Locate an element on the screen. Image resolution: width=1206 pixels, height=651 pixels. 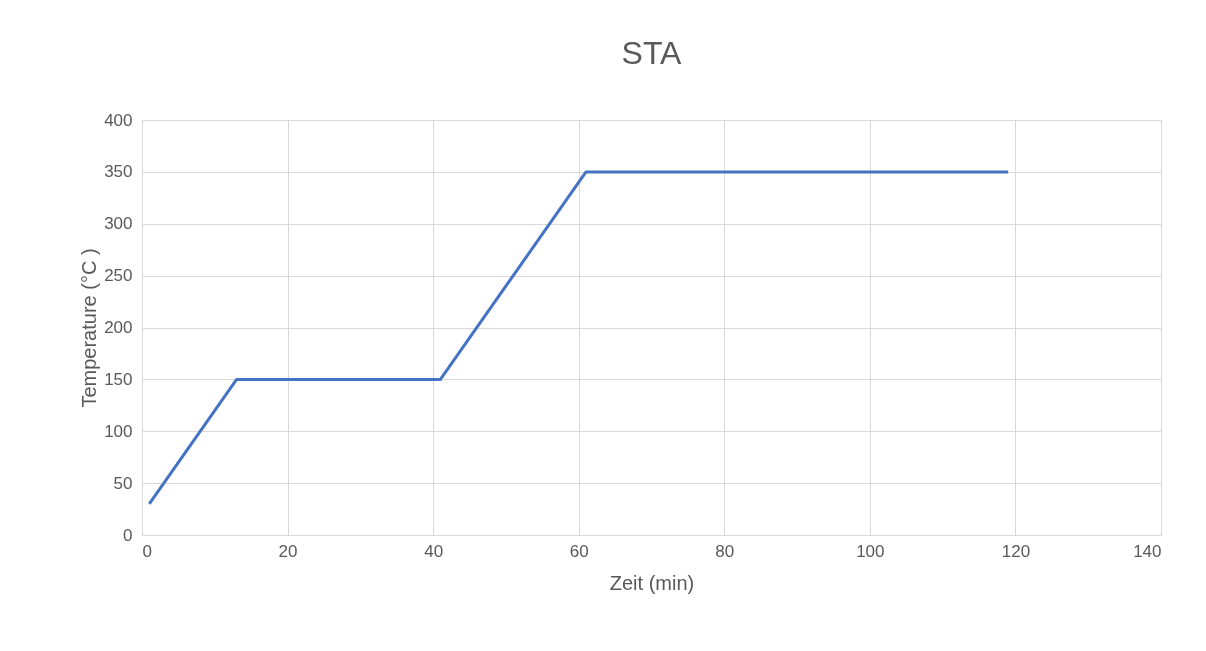
chart-title: STA is located at coordinates (652, 53).